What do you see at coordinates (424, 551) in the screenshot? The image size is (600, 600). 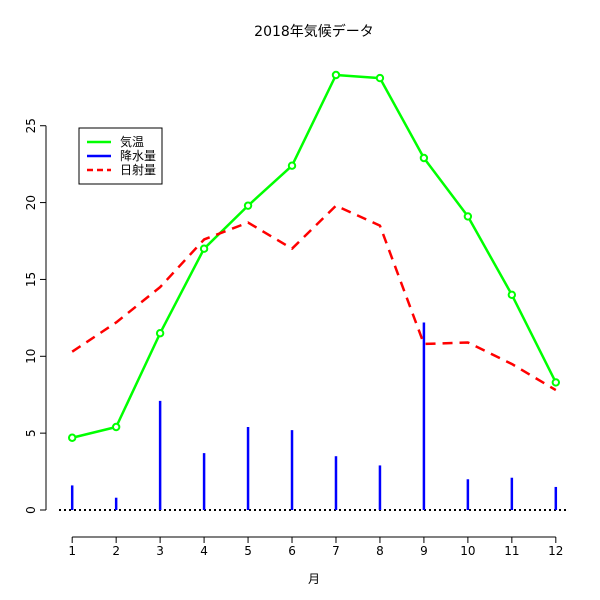 I see `x-tick-label: 9` at bounding box center [424, 551].